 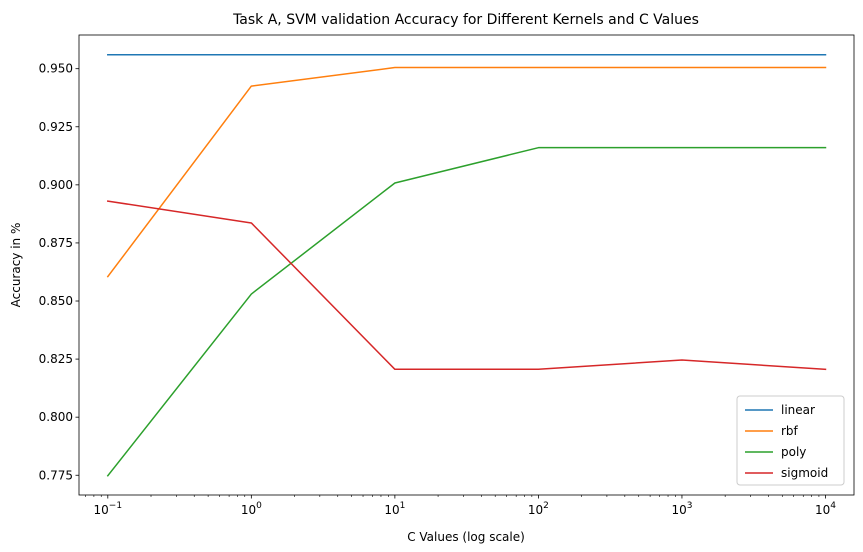 What do you see at coordinates (16, 265) in the screenshot?
I see `y-axis-label: Accuracy in %` at bounding box center [16, 265].